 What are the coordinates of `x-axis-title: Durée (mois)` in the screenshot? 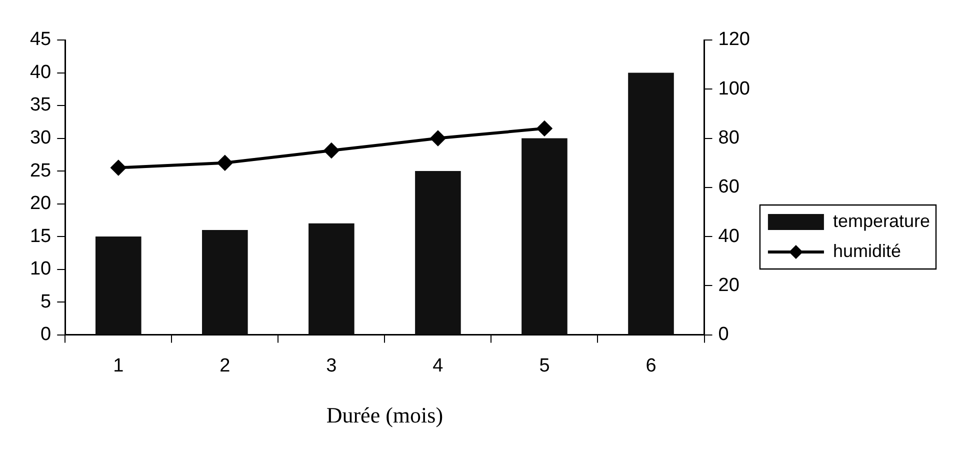 It's located at (385, 415).